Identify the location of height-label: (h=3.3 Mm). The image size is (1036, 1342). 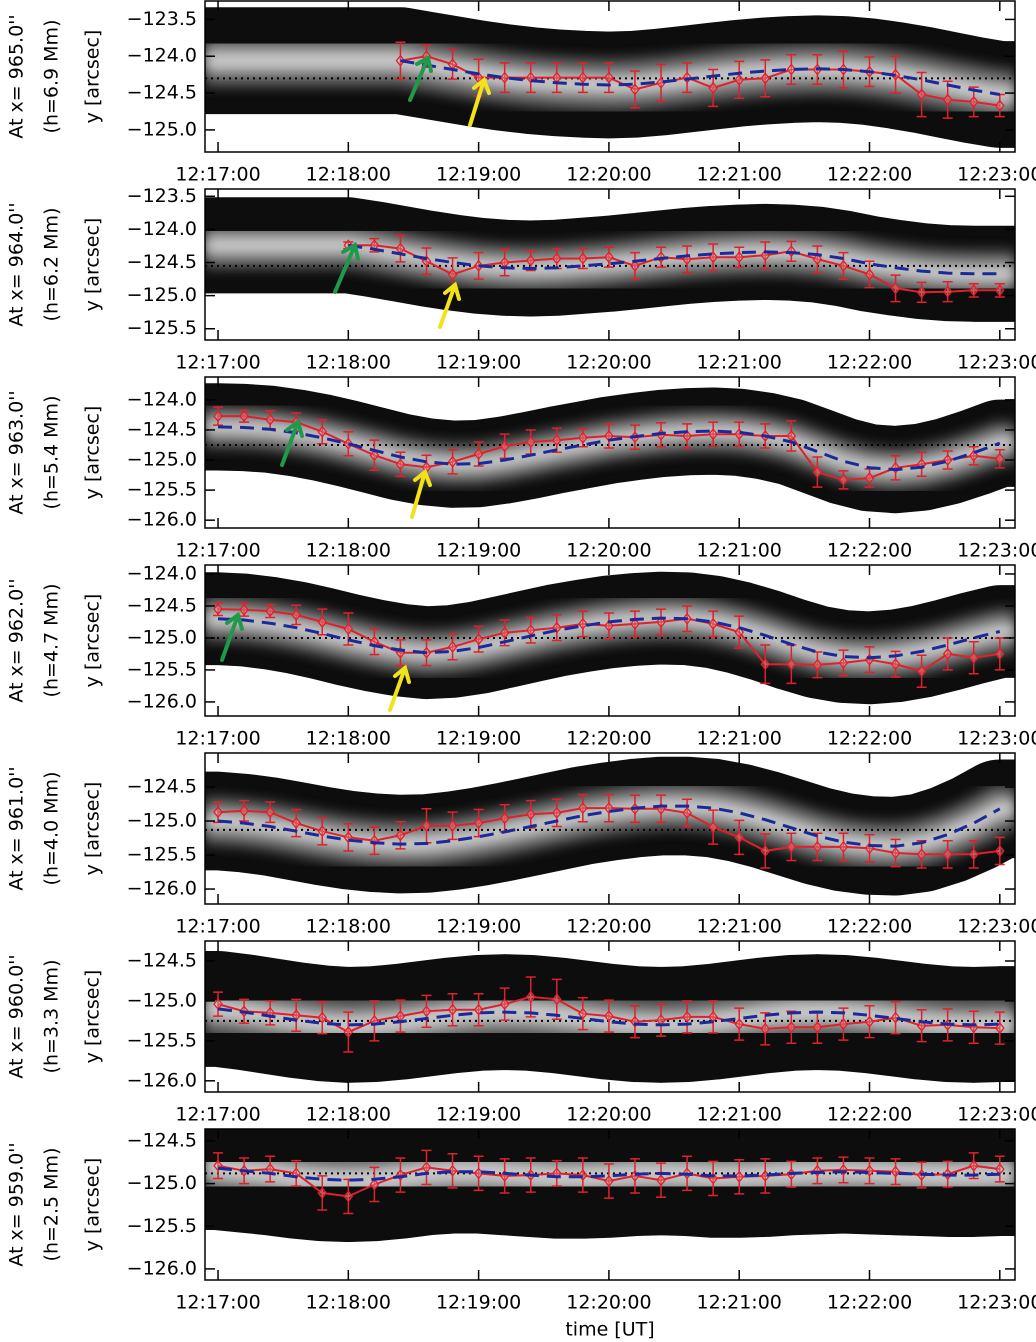
(52, 1017).